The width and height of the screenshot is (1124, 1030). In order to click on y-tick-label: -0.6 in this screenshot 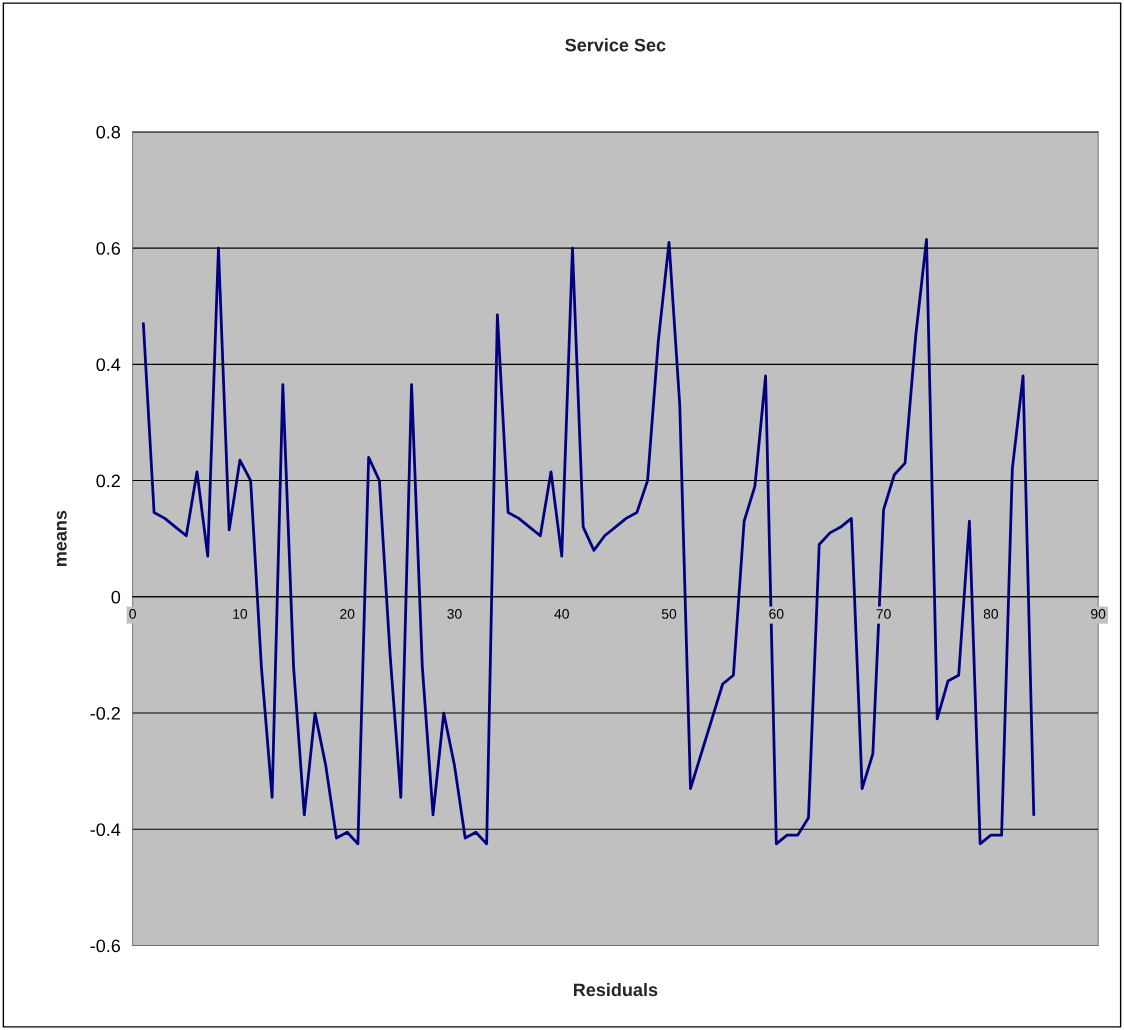, I will do `click(105, 946)`.